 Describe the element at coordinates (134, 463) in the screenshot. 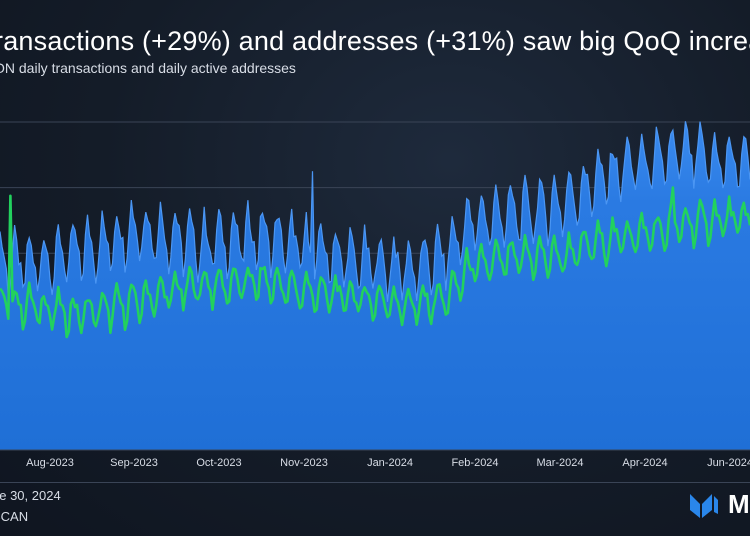

I see `x-tick-label: Sep-2023` at that location.